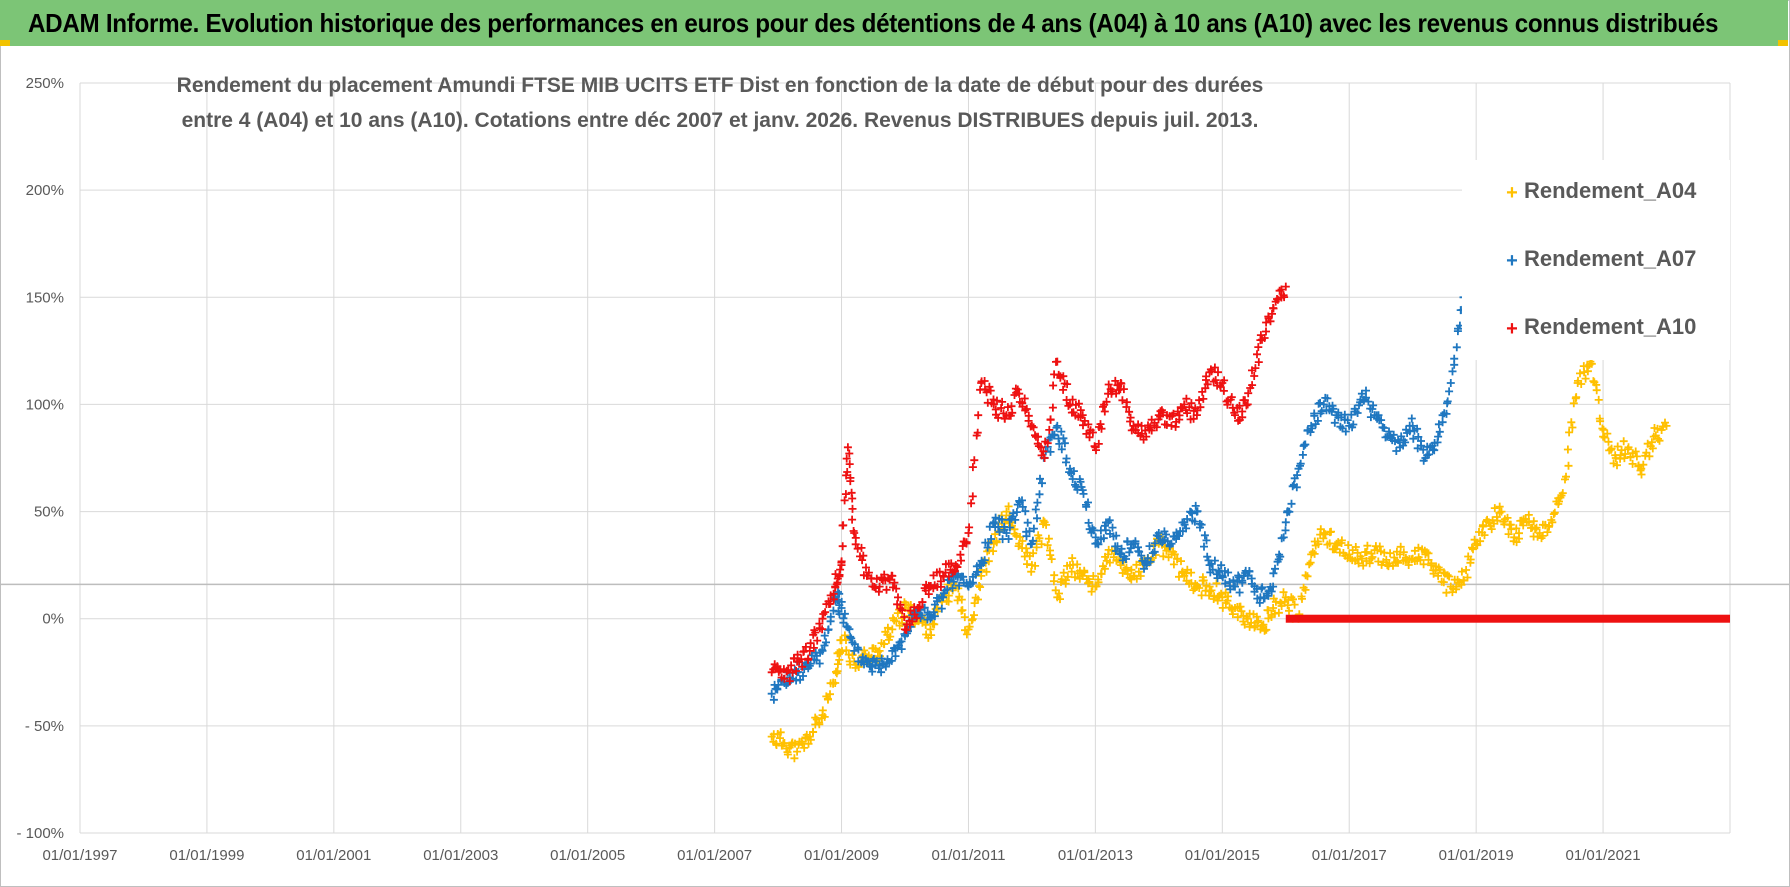  Describe the element at coordinates (45, 297) in the screenshot. I see `y-tick-label: 150%` at that location.